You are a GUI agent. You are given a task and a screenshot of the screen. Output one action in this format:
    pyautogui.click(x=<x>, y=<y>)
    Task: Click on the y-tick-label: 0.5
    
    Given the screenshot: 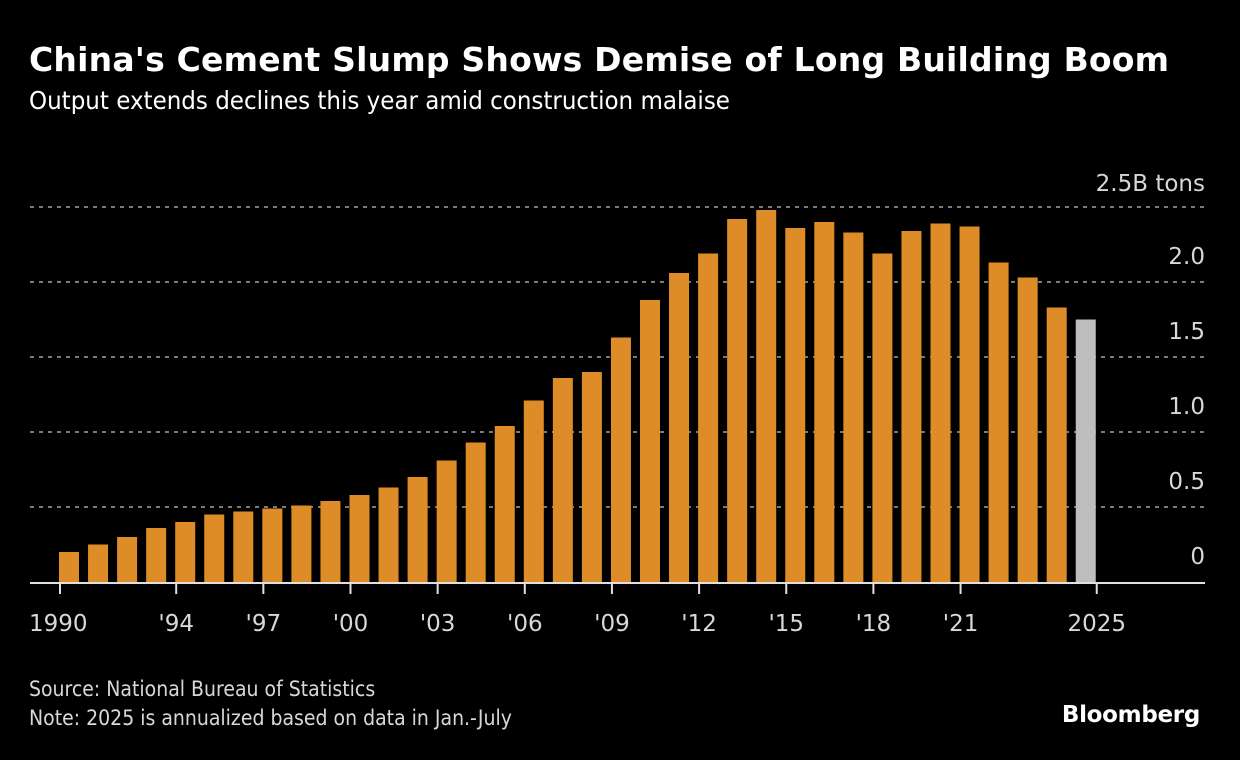 What is the action you would take?
    pyautogui.click(x=1186, y=482)
    